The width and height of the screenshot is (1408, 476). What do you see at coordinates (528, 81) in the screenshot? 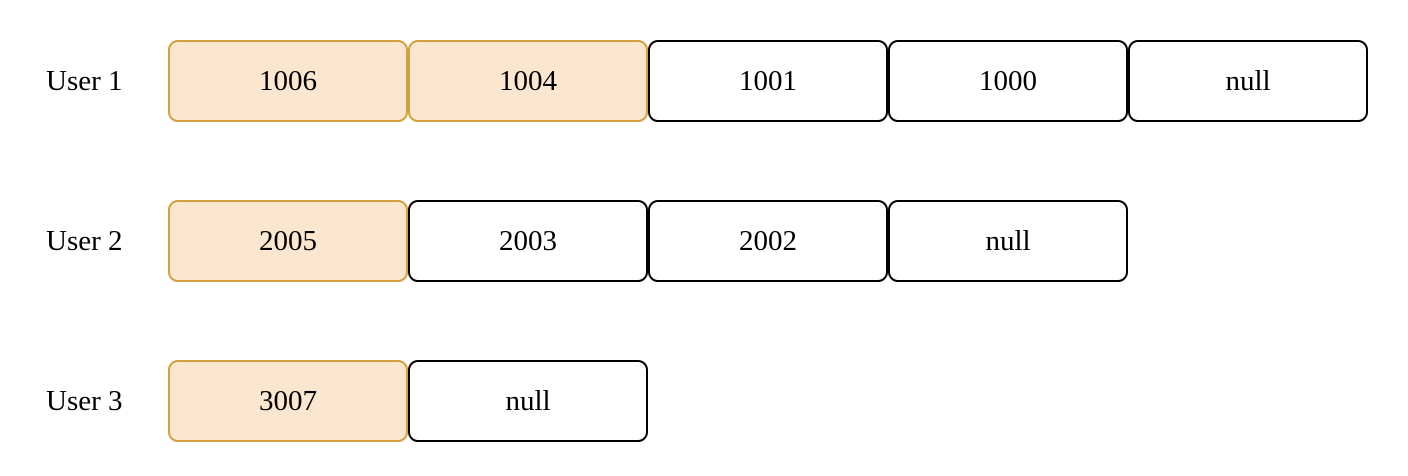
I see `list-cell: 1004` at bounding box center [528, 81].